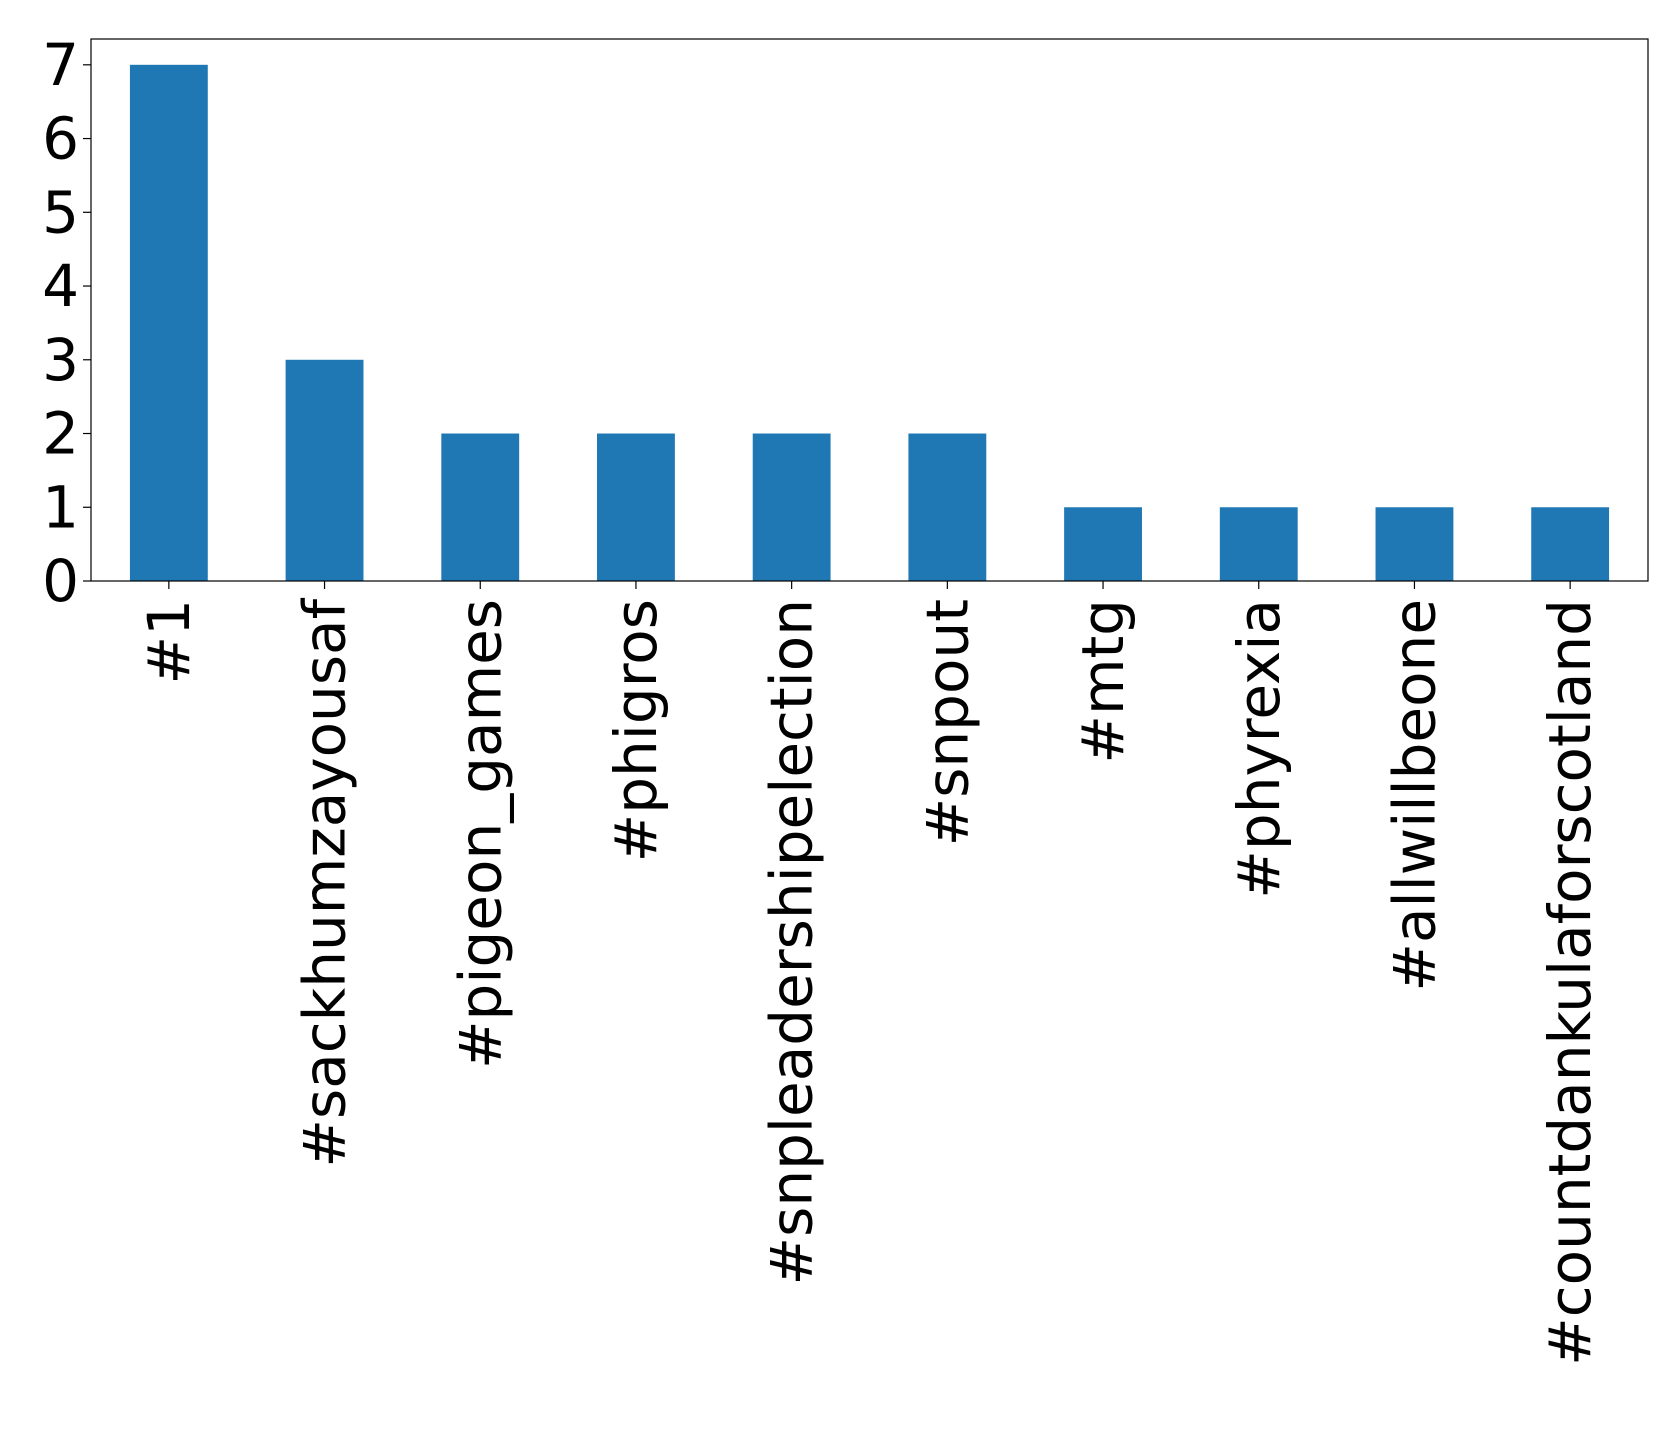 This screenshot has height=1454, width=1679. I want to click on bar-phigros, so click(636, 507).